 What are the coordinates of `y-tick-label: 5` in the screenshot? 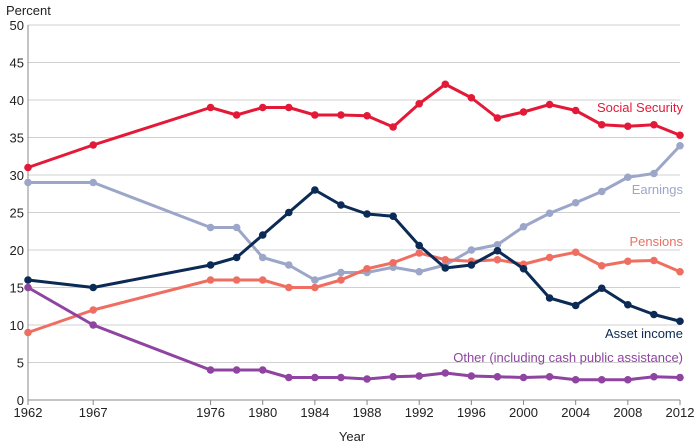 It's located at (20, 363).